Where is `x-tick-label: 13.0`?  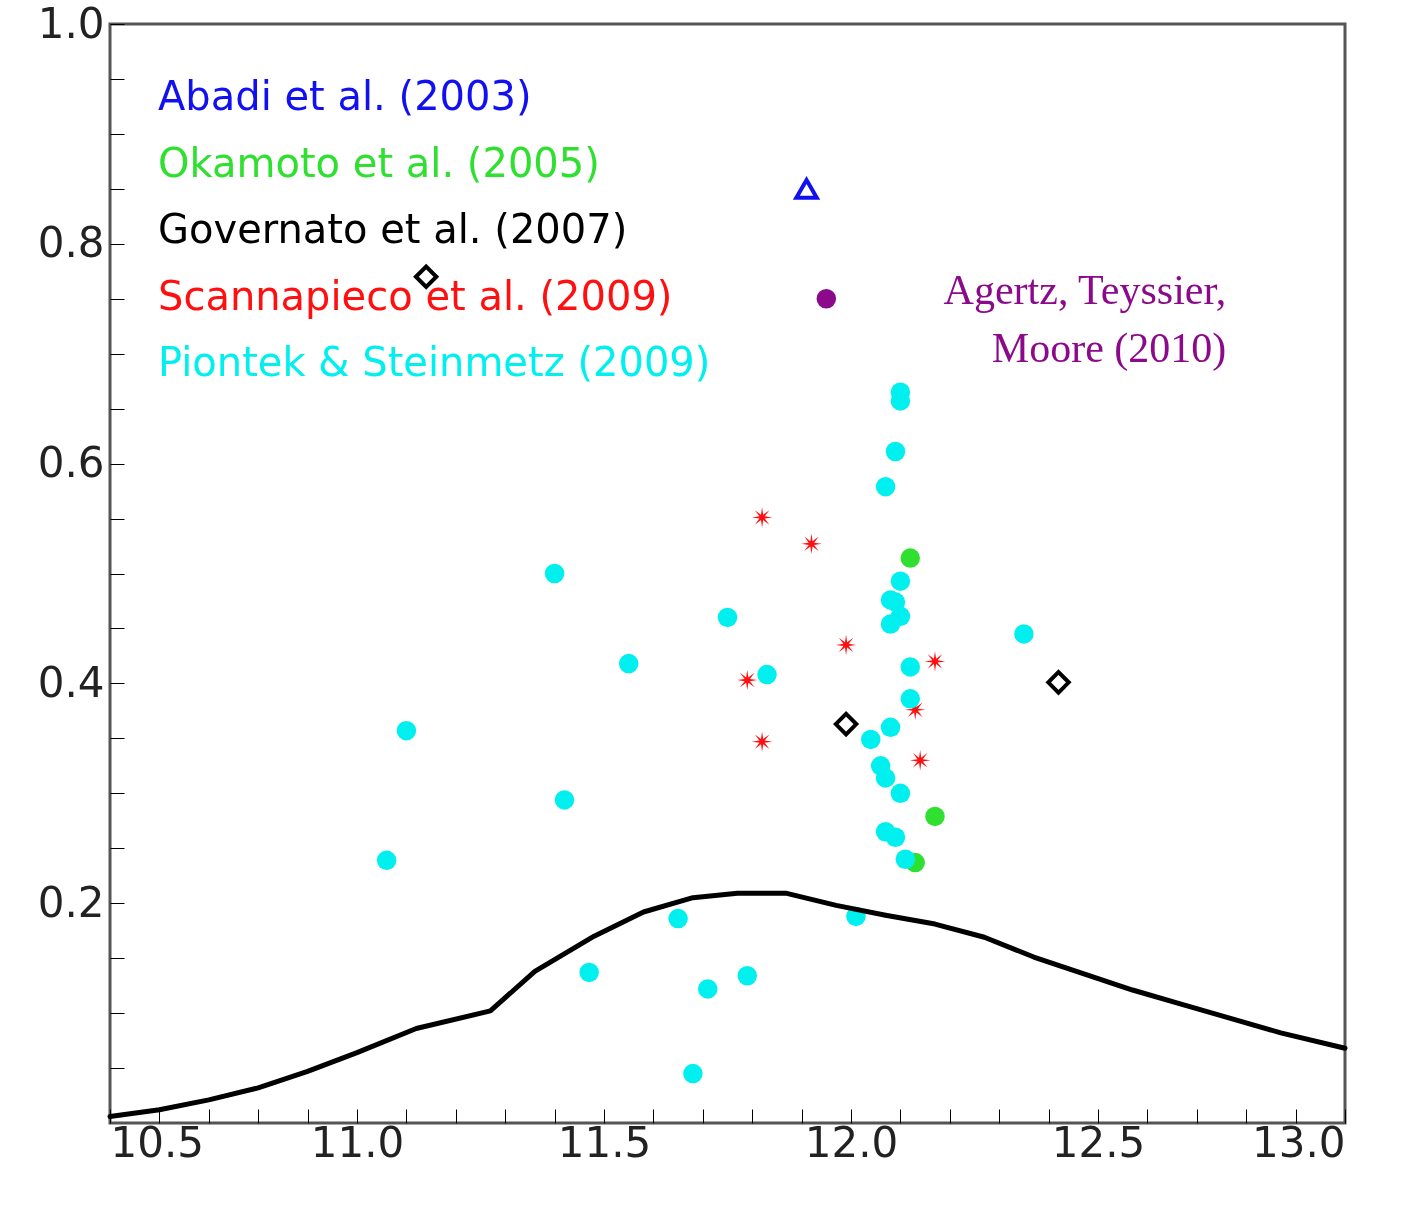
x-tick-label: 13.0 is located at coordinates (1298, 1142).